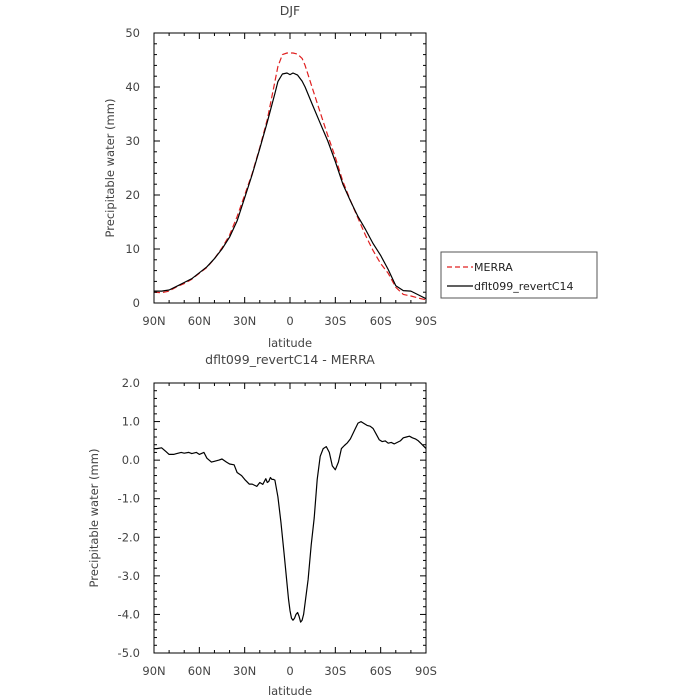 This screenshot has width=700, height=700. I want to click on top-xtick-label: 60S, so click(381, 321).